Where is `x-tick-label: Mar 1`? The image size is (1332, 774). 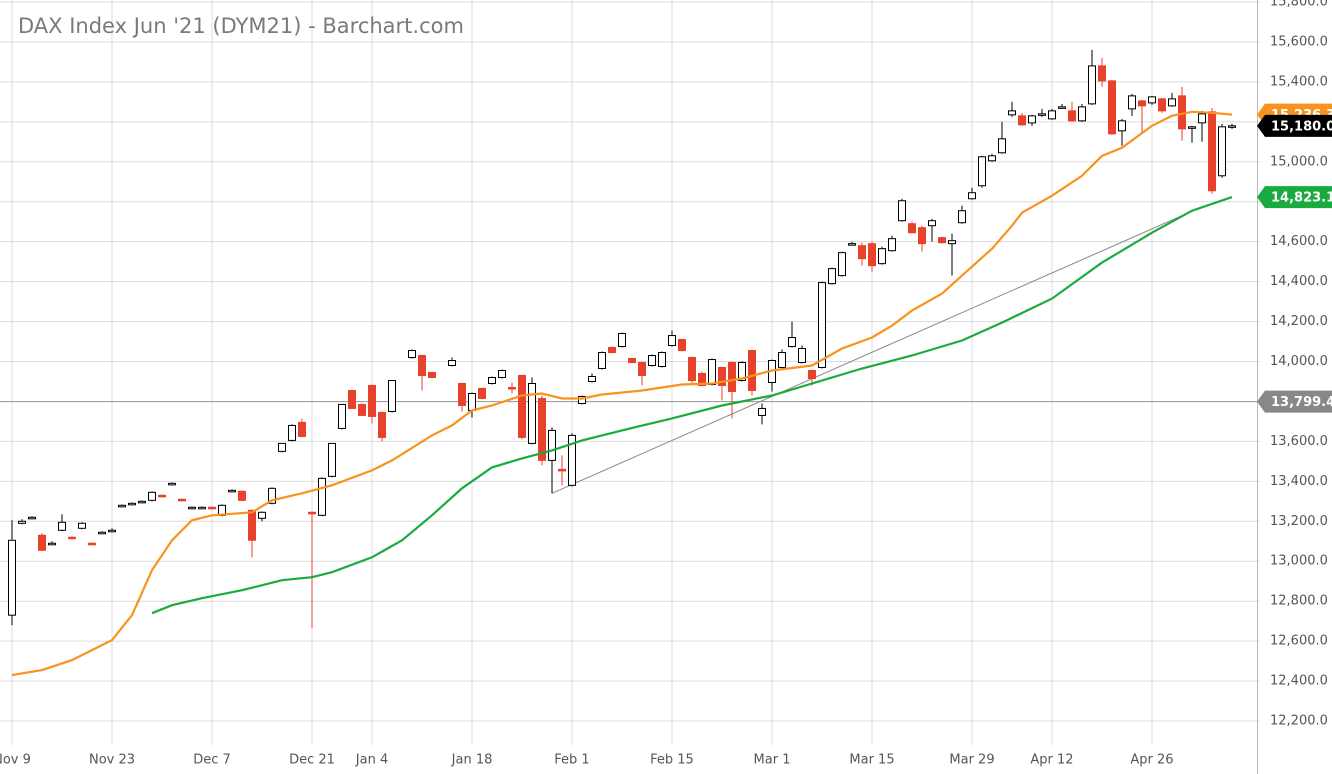 x-tick-label: Mar 1 is located at coordinates (772, 760).